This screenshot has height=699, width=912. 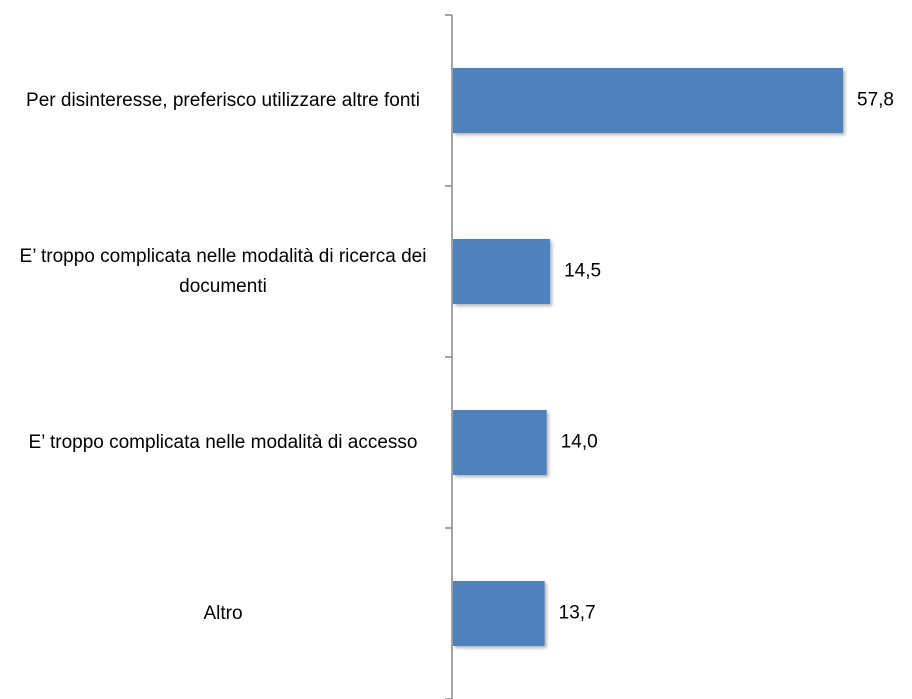 I want to click on value-label: 57,8, so click(x=875, y=100).